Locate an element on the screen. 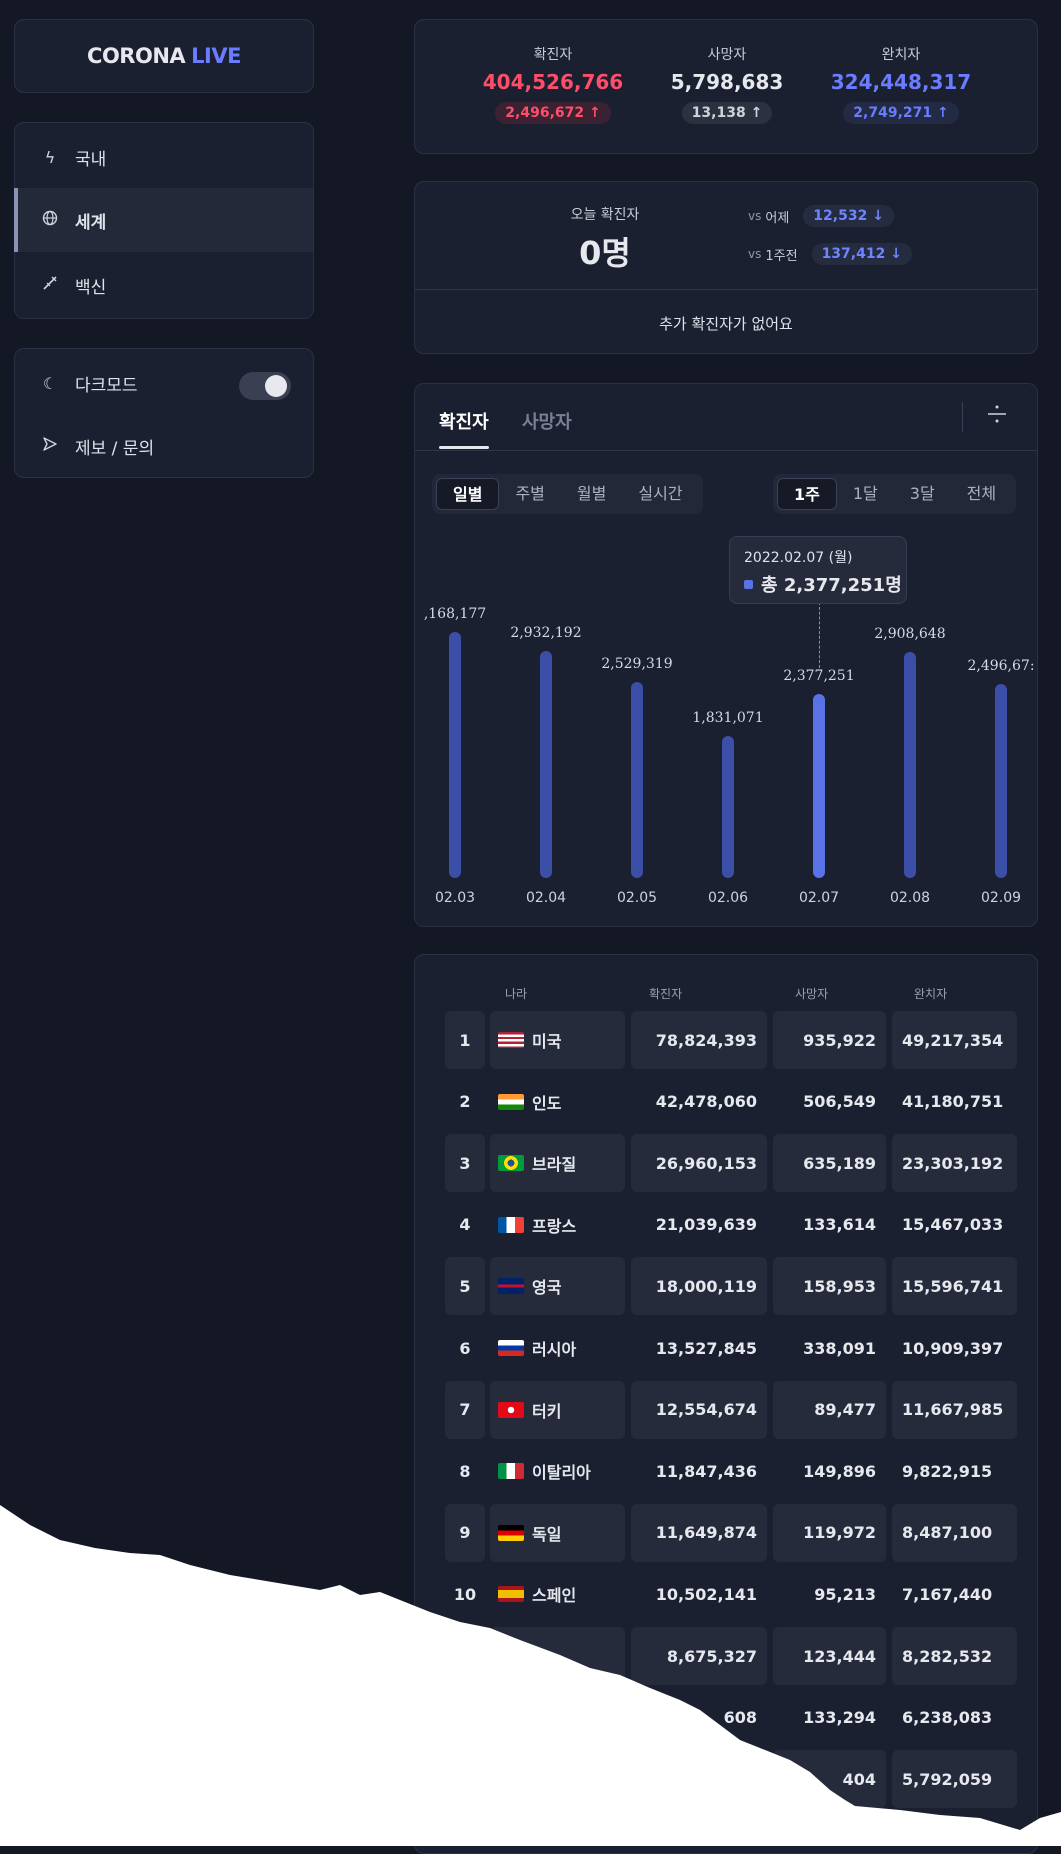 The height and width of the screenshot is (1854, 1061). rank-value: 9 is located at coordinates (465, 1533).